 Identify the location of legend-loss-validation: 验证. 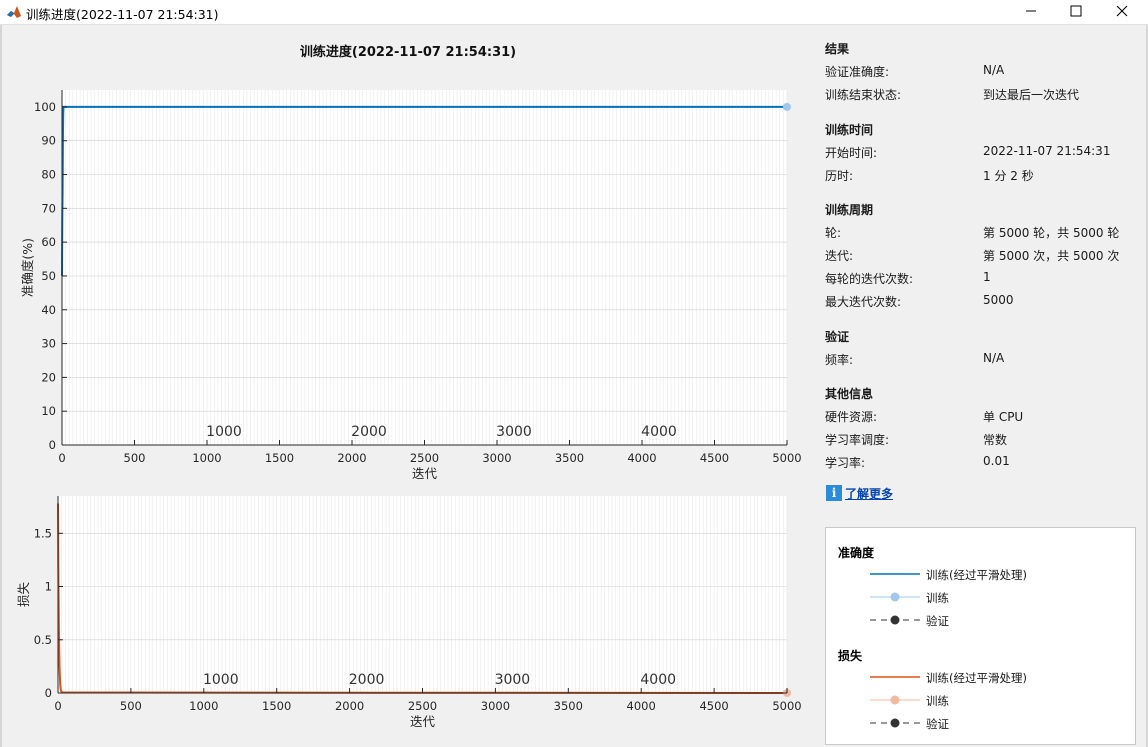
(937, 724).